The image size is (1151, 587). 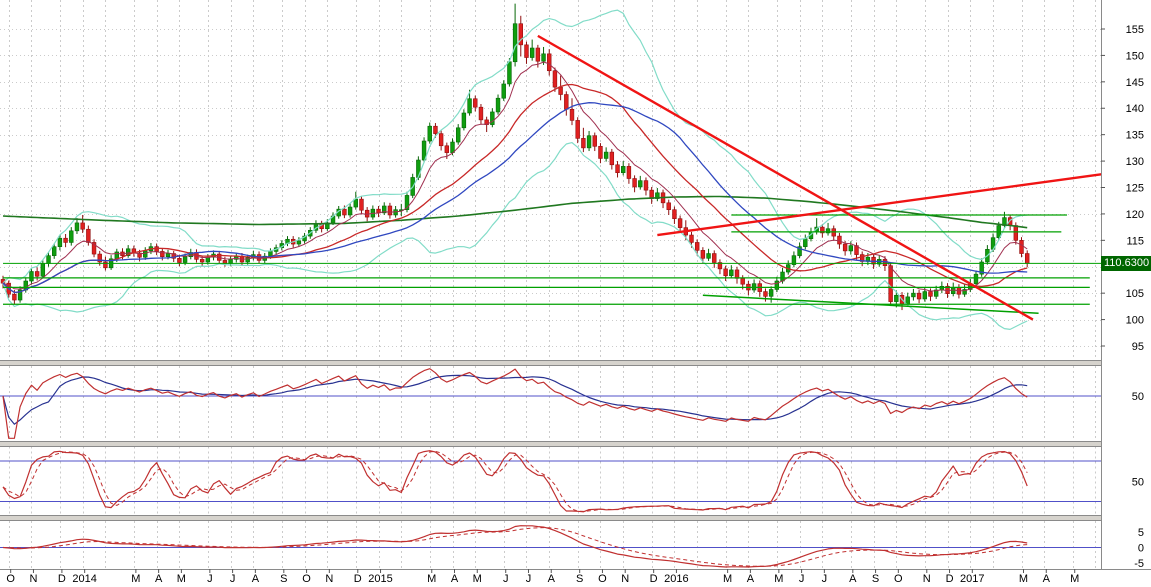 I want to click on svg-text: 135, so click(x=1135, y=136).